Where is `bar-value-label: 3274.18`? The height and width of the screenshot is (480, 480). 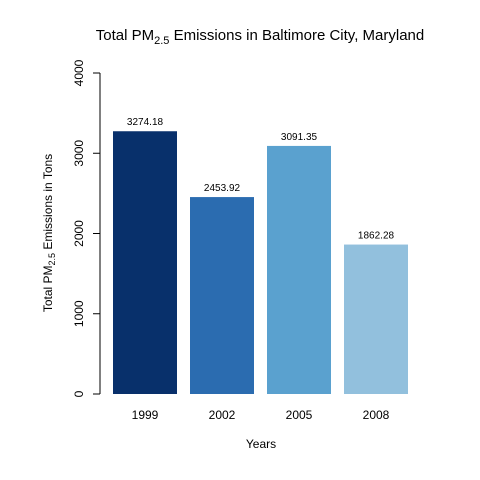
bar-value-label: 3274.18 is located at coordinates (145, 122).